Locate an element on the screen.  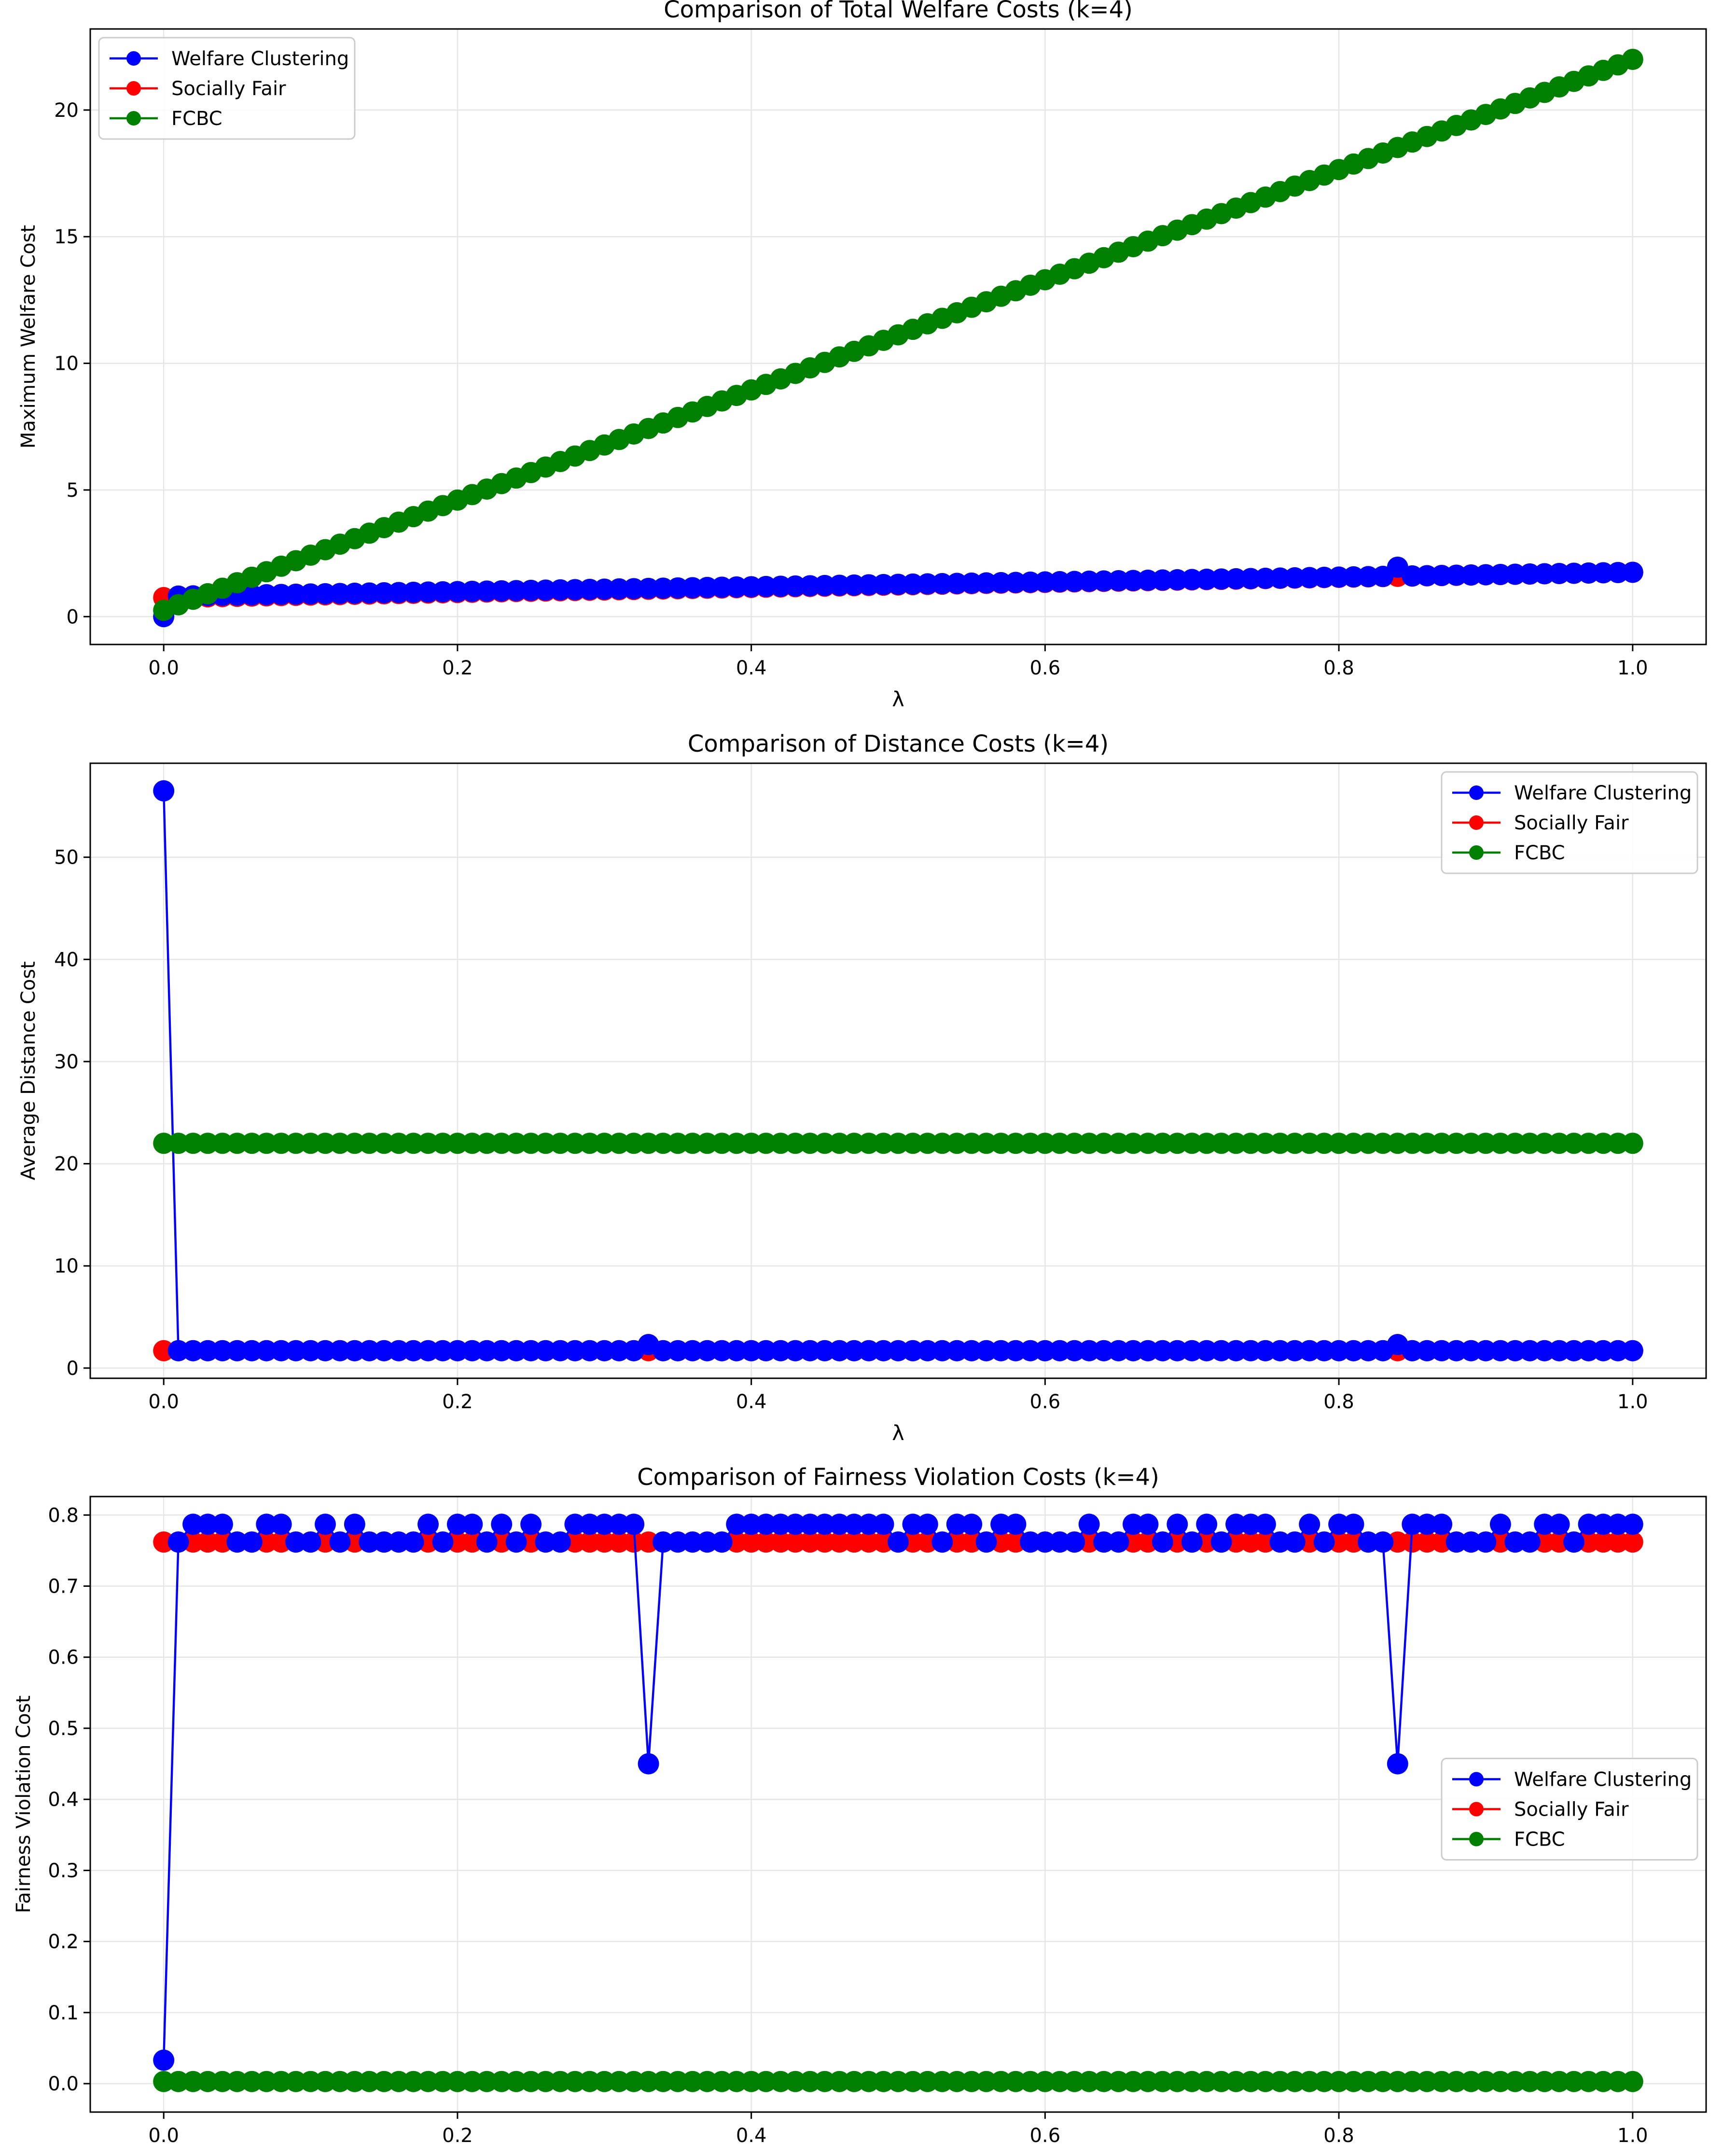
legend-label: Socially Fair is located at coordinates (1571, 823).